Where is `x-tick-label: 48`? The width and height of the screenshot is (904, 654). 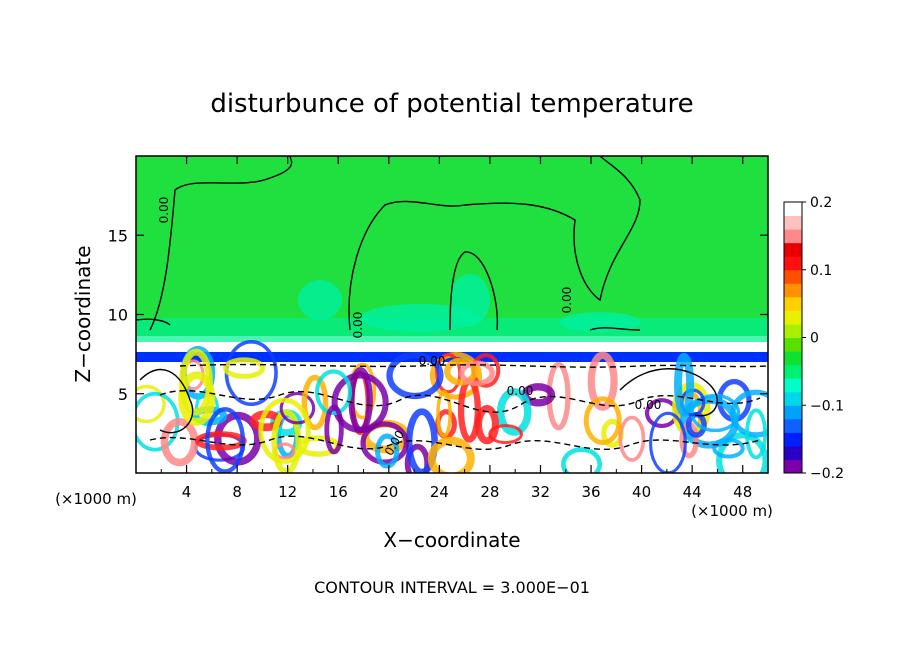
x-tick-label: 48 is located at coordinates (742, 492).